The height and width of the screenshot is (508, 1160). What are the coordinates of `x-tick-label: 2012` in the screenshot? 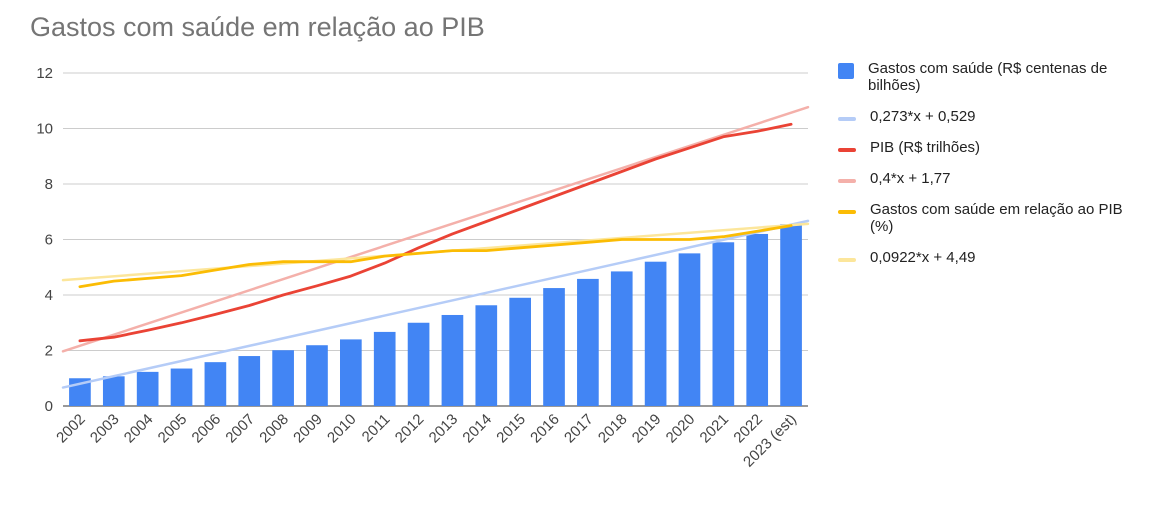 It's located at (410, 429).